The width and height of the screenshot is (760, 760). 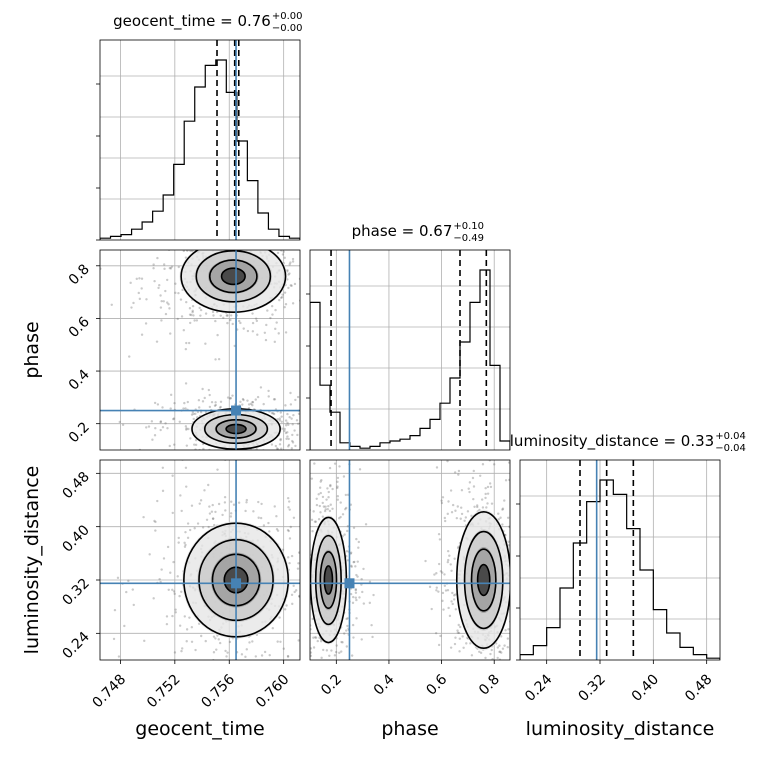 I want to click on histogram-phase, so click(x=410, y=359).